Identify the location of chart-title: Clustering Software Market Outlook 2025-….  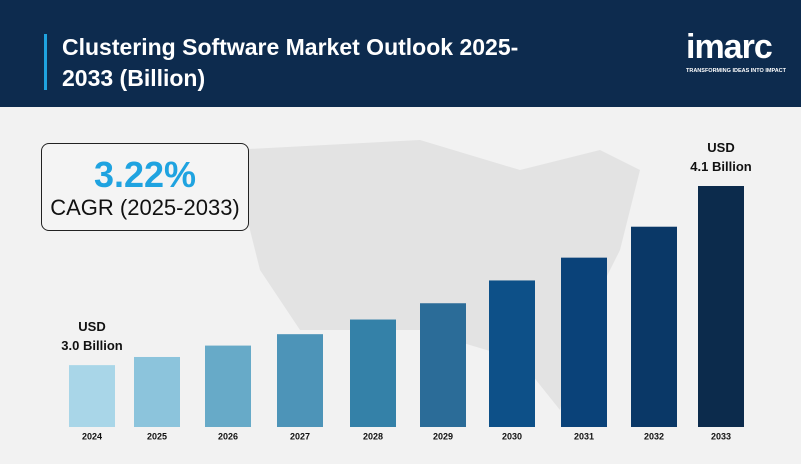
(290, 62).